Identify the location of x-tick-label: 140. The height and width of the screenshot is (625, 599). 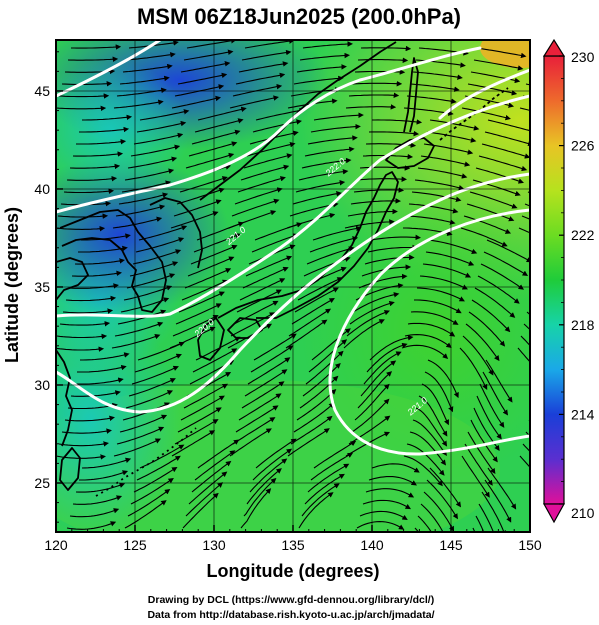
(372, 545).